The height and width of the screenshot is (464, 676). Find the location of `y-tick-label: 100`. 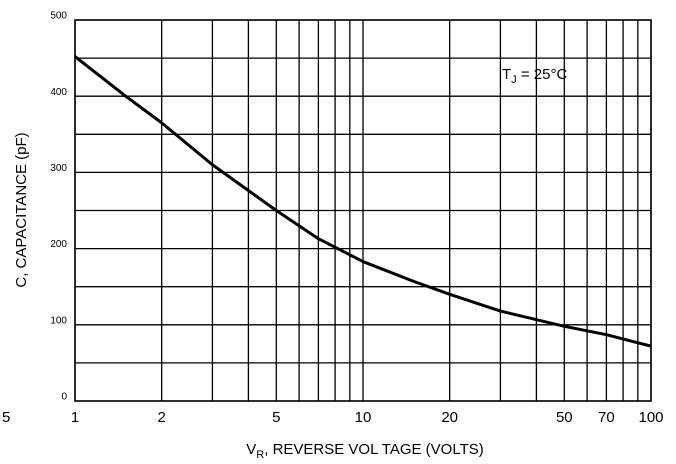

y-tick-label: 100 is located at coordinates (58, 320).